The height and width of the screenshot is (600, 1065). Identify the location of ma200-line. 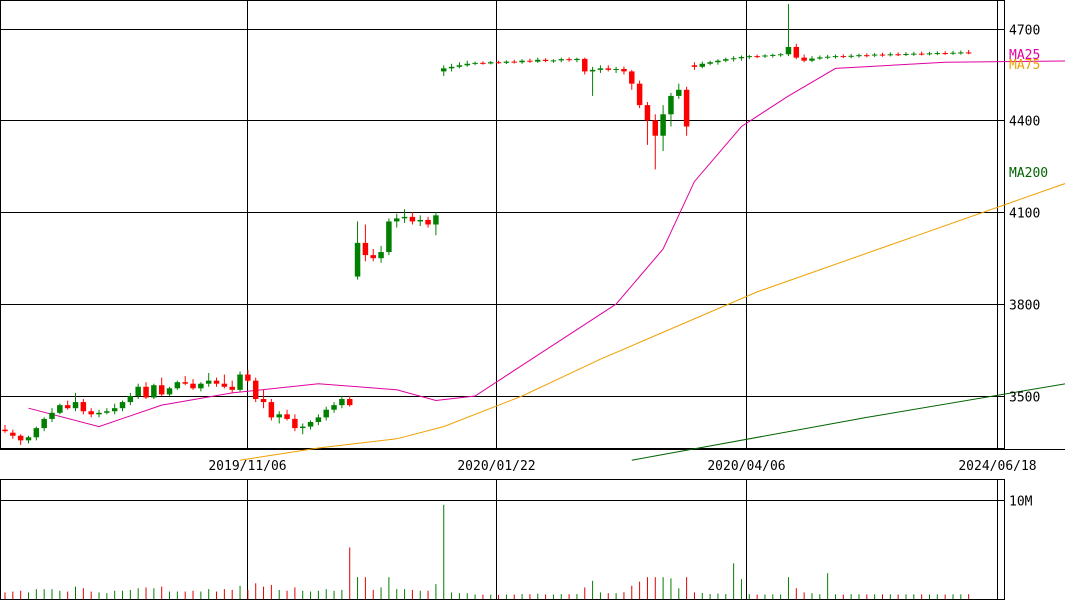
(848, 422).